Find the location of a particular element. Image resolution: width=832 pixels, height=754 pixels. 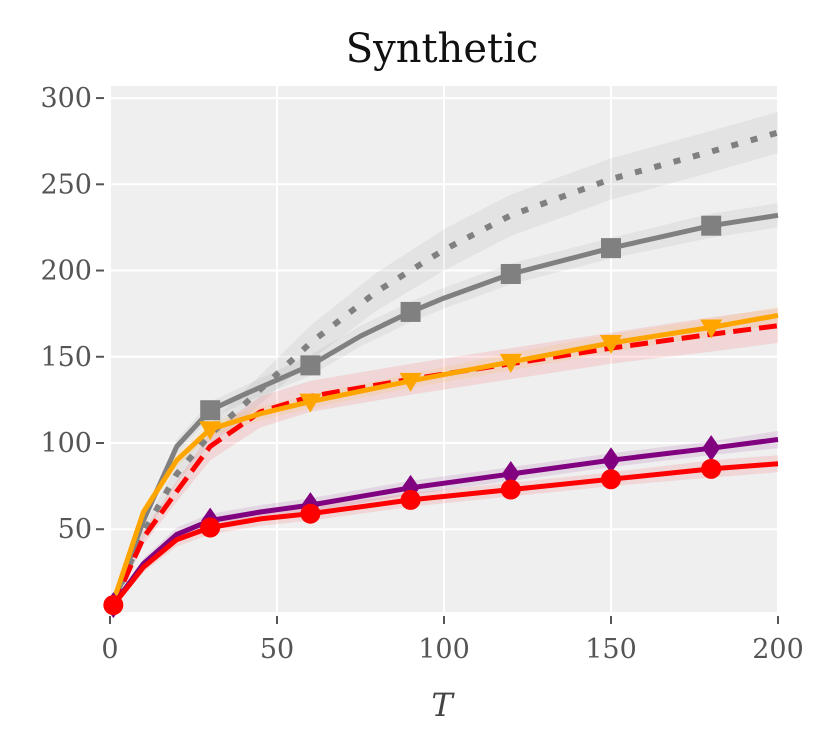

x-tick-label: 0 is located at coordinates (109, 649).